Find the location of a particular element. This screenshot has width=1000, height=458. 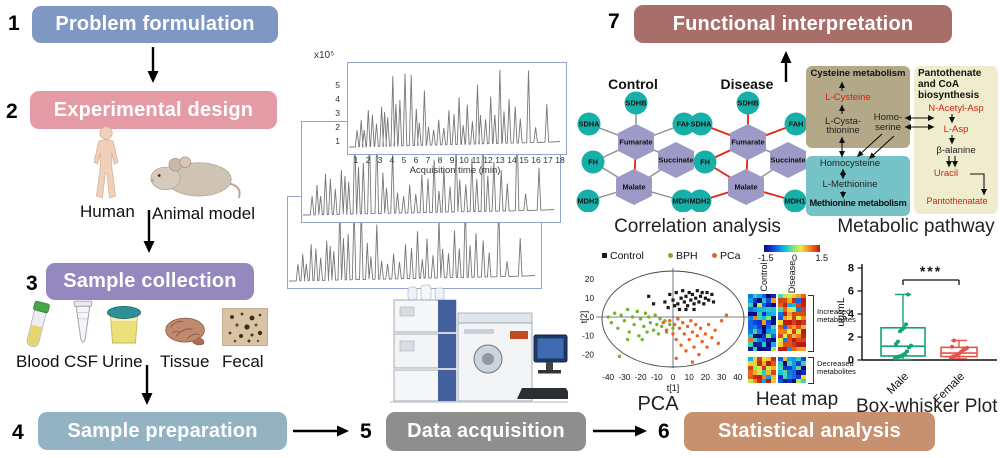

arrow-to-step7 is located at coordinates (786, 66).